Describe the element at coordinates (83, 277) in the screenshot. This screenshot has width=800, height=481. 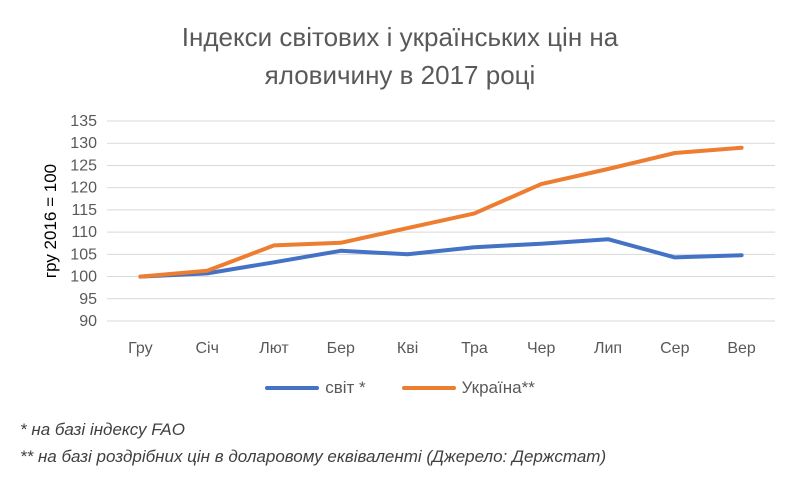
I see `y-tick-label: 100` at that location.